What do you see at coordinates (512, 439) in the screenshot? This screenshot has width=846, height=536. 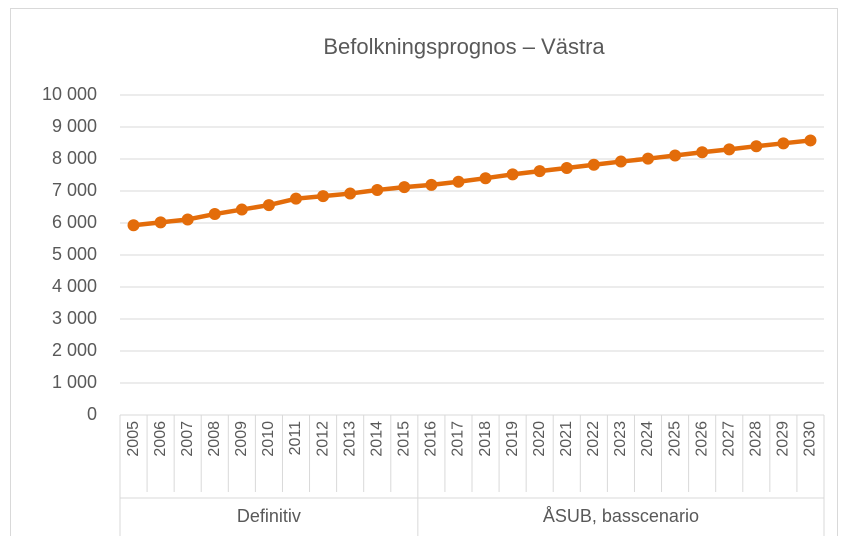 I see `x-tick-label: 2019` at bounding box center [512, 439].